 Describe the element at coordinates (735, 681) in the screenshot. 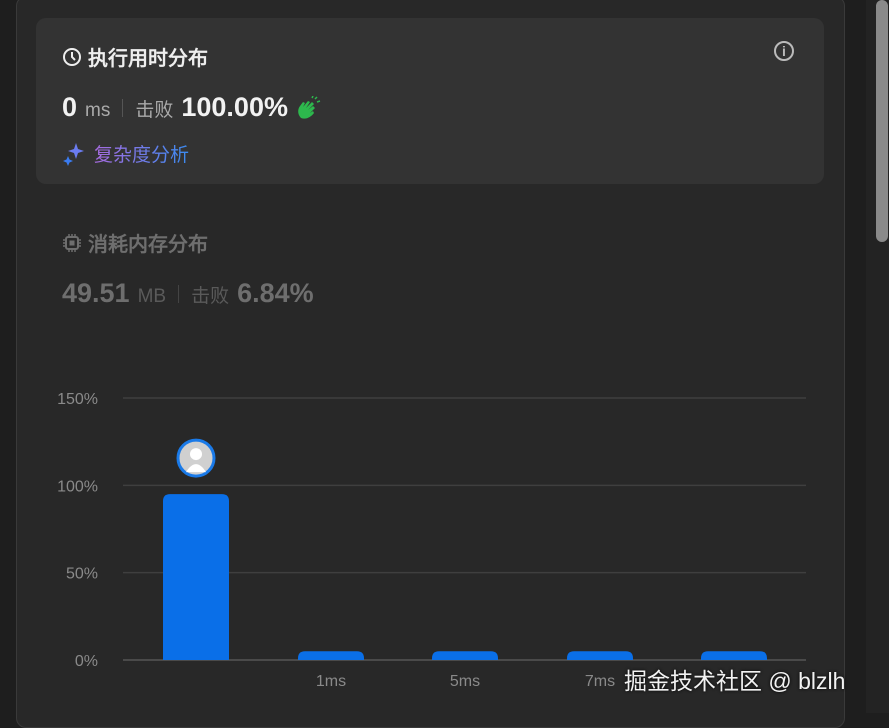

I see `watermark: 掘金技术社区 @ blzlh` at that location.